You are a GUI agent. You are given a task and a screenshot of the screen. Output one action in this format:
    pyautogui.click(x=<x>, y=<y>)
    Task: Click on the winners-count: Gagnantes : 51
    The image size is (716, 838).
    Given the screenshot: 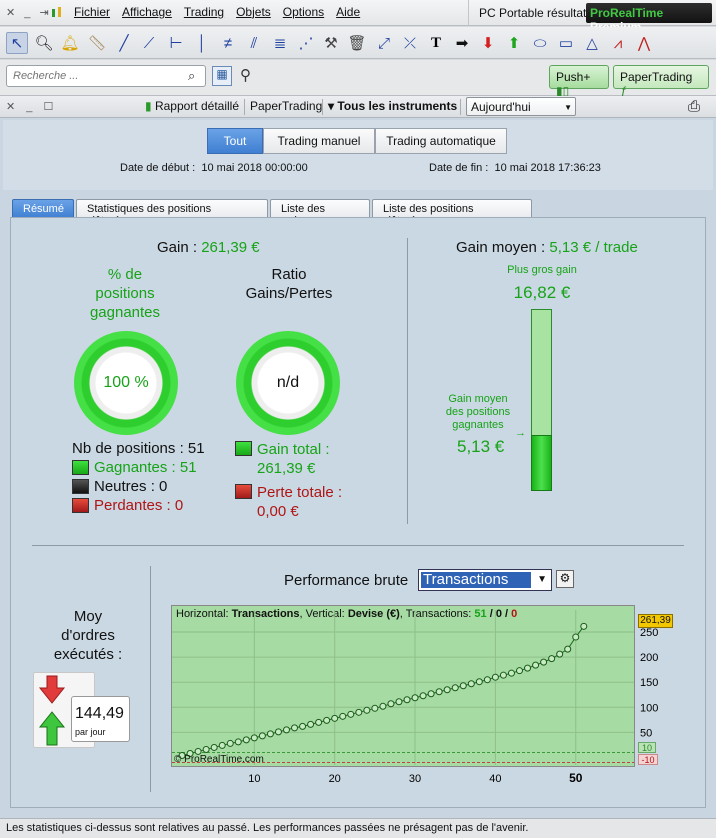 What is the action you would take?
    pyautogui.click(x=145, y=467)
    